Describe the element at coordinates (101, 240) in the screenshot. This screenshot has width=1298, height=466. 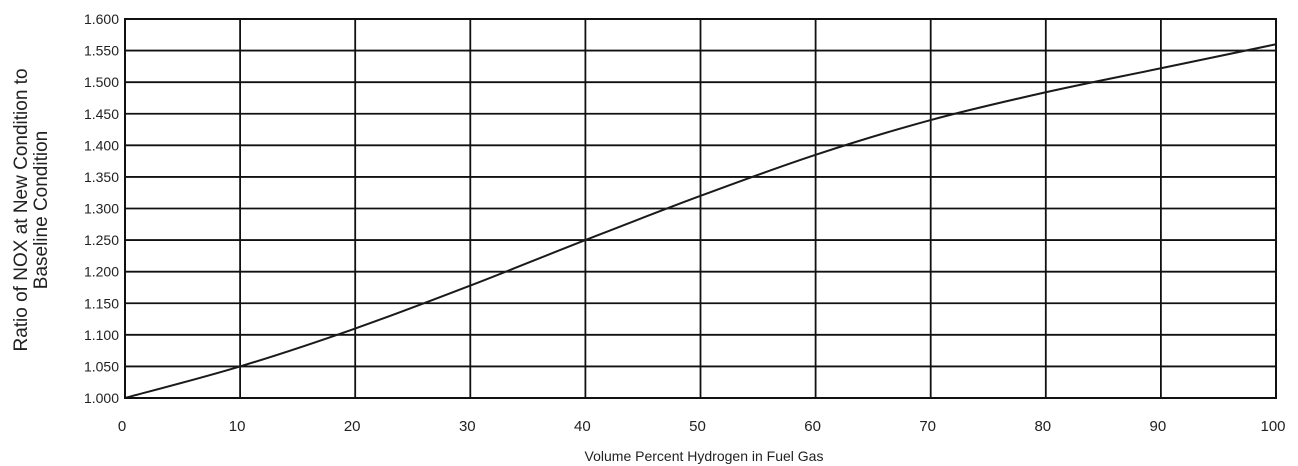
I see `y-tick-label: 1.250` at that location.